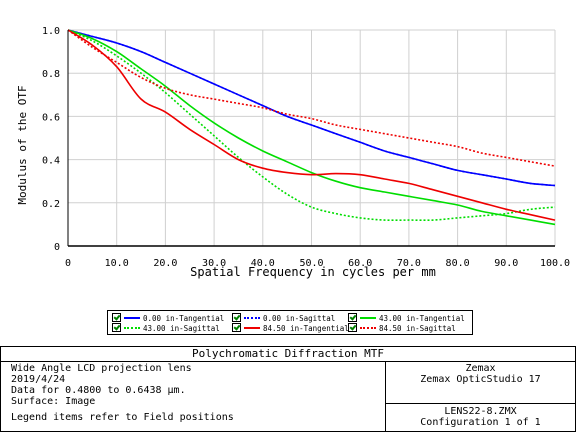 This screenshot has width=576, height=432. I want to click on software-version: Zemax OpticStudio 17, so click(480, 379).